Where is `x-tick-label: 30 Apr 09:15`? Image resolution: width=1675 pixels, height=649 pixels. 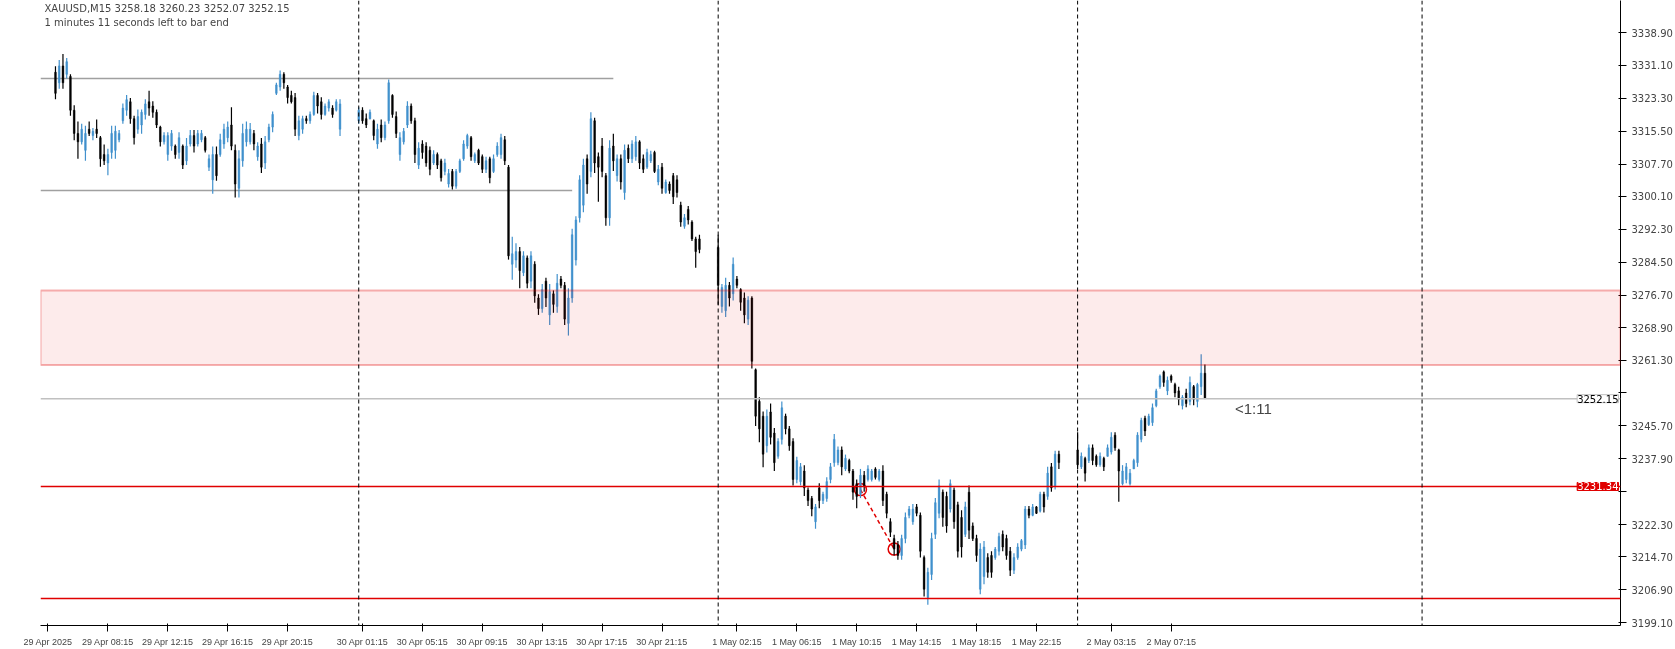 x-tick-label: 30 Apr 09:15 is located at coordinates (482, 641).